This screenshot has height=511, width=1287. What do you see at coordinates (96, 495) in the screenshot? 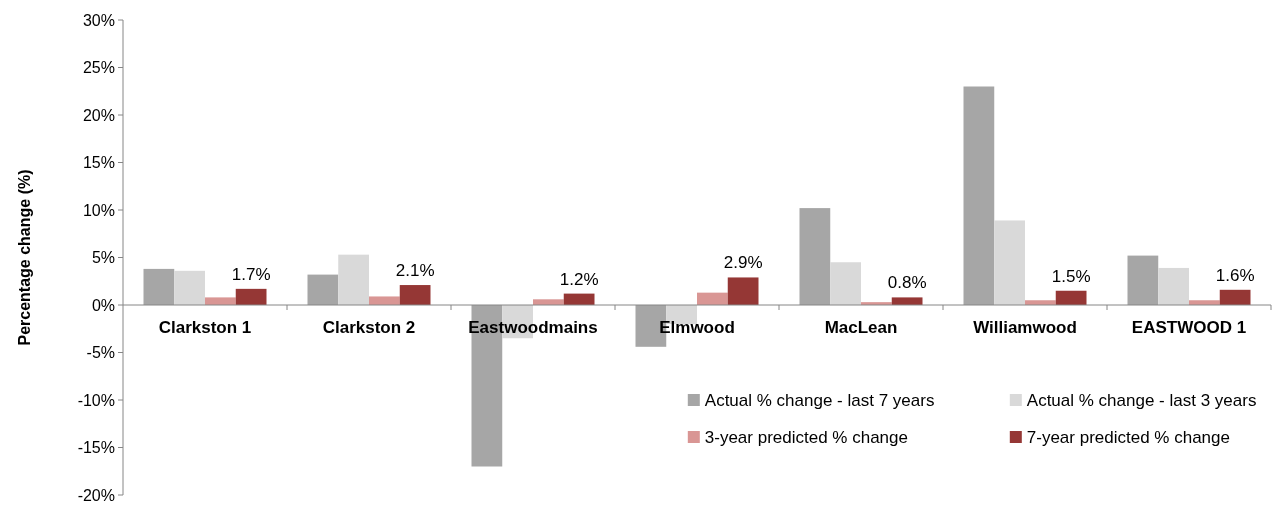
I see `y-tick-label: -20%` at bounding box center [96, 495].